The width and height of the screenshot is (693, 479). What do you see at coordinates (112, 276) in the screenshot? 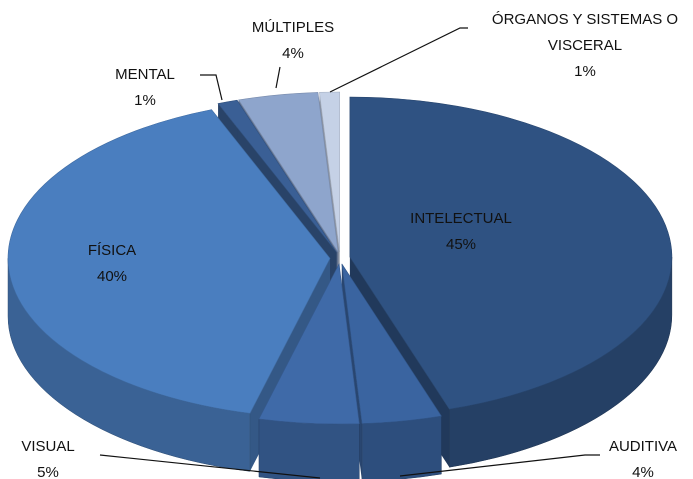
I see `slice-value-label: 40%` at bounding box center [112, 276].